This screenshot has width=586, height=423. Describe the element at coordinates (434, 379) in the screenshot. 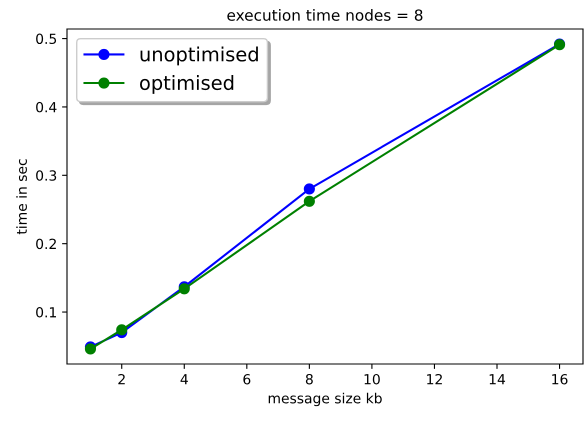

I see `x-tick-label: 12` at that location.